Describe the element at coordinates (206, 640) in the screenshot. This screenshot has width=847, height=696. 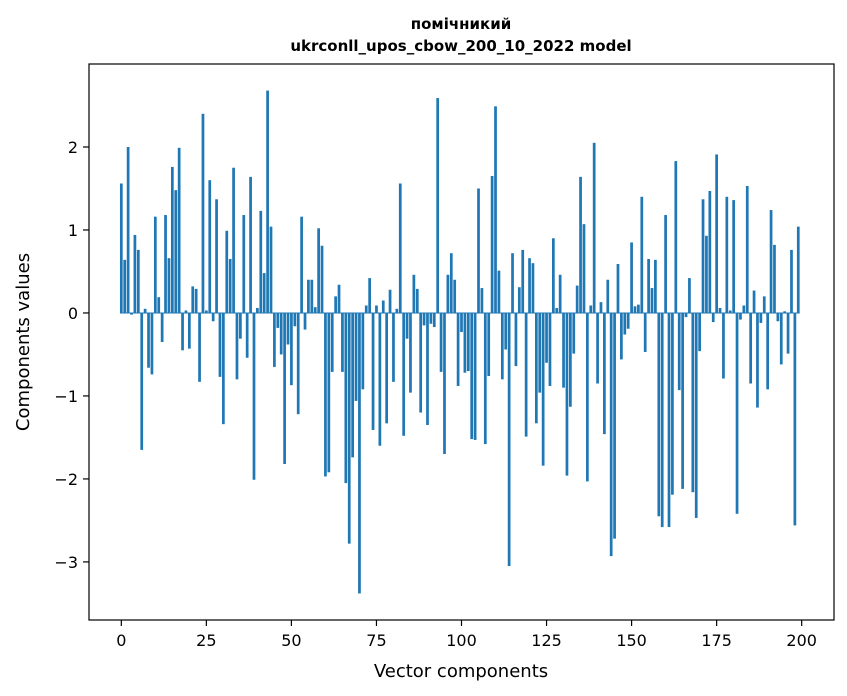
I see `x-tick-label: 25` at that location.